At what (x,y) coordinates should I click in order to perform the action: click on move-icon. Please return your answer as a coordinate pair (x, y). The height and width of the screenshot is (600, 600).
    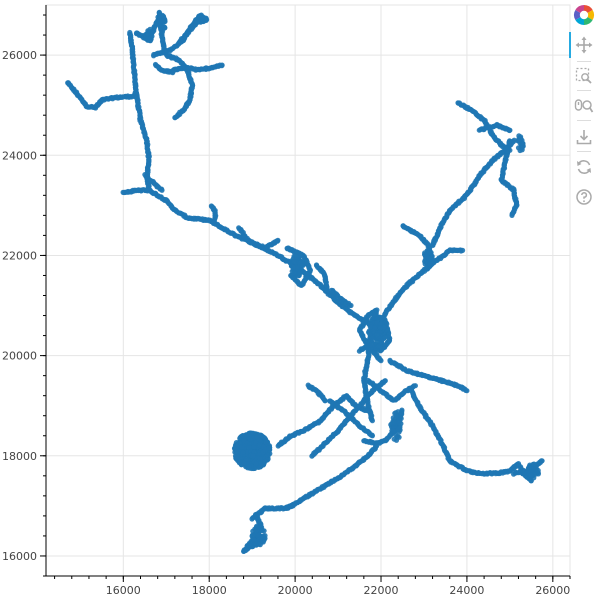
    Looking at the image, I should click on (584, 45).